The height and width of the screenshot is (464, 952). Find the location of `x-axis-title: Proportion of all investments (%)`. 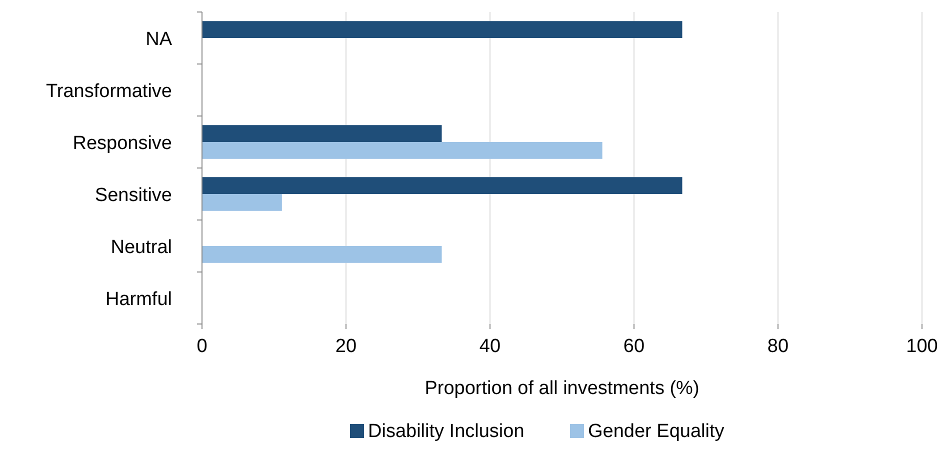

x-axis-title: Proportion of all investments (%) is located at coordinates (562, 388).